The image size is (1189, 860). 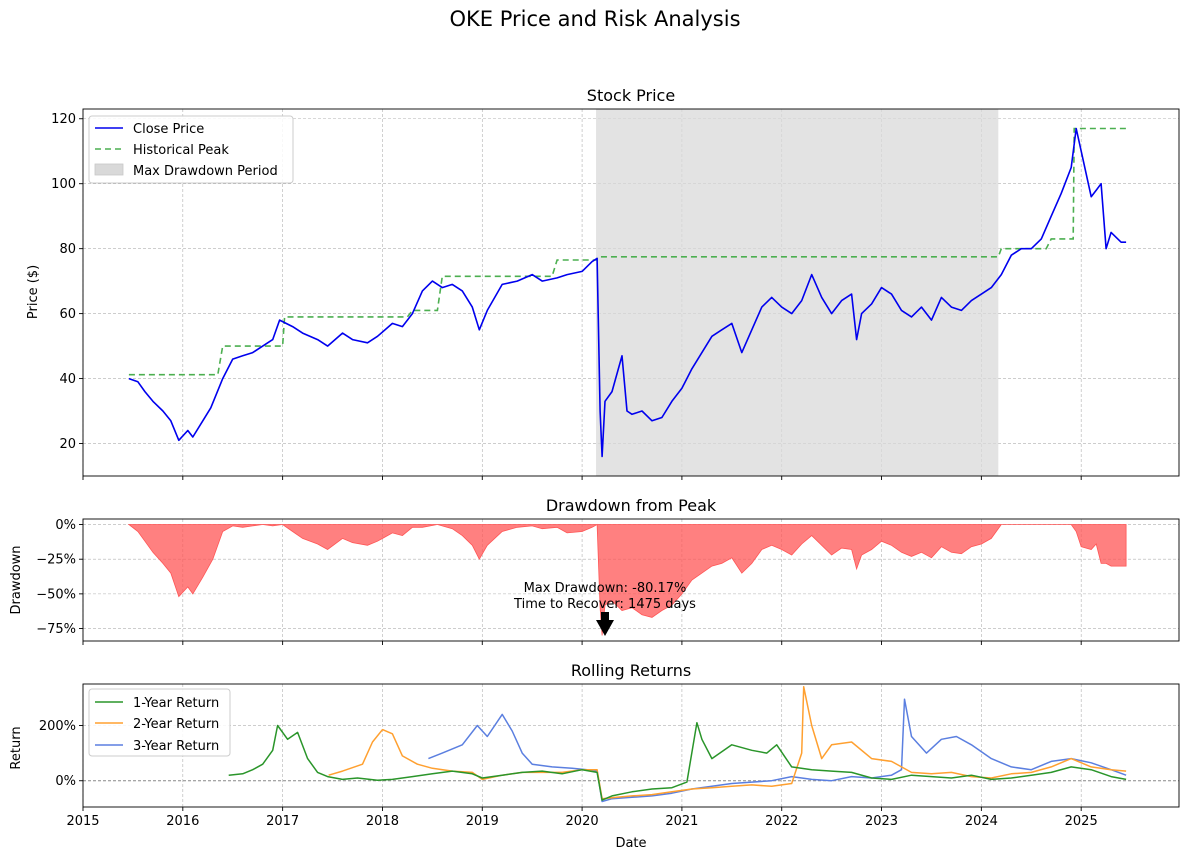 What do you see at coordinates (176, 703) in the screenshot?
I see `legend-1y-label: 1-Year Return` at bounding box center [176, 703].